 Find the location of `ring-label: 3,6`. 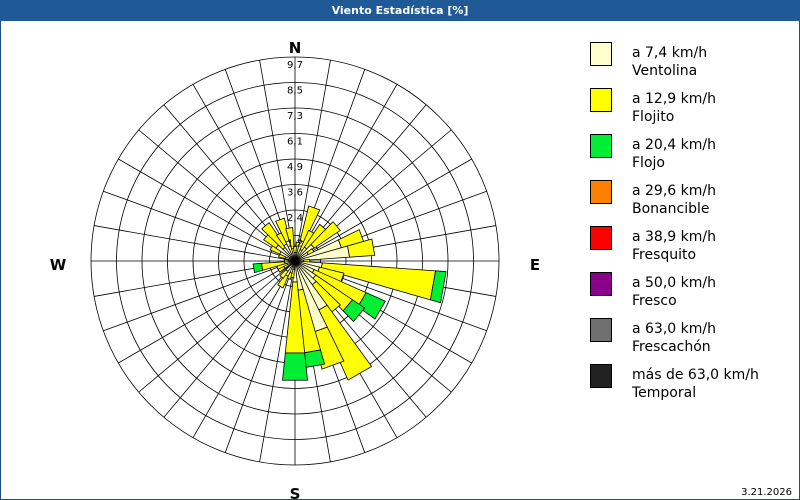

ring-label: 3,6 is located at coordinates (295, 193).